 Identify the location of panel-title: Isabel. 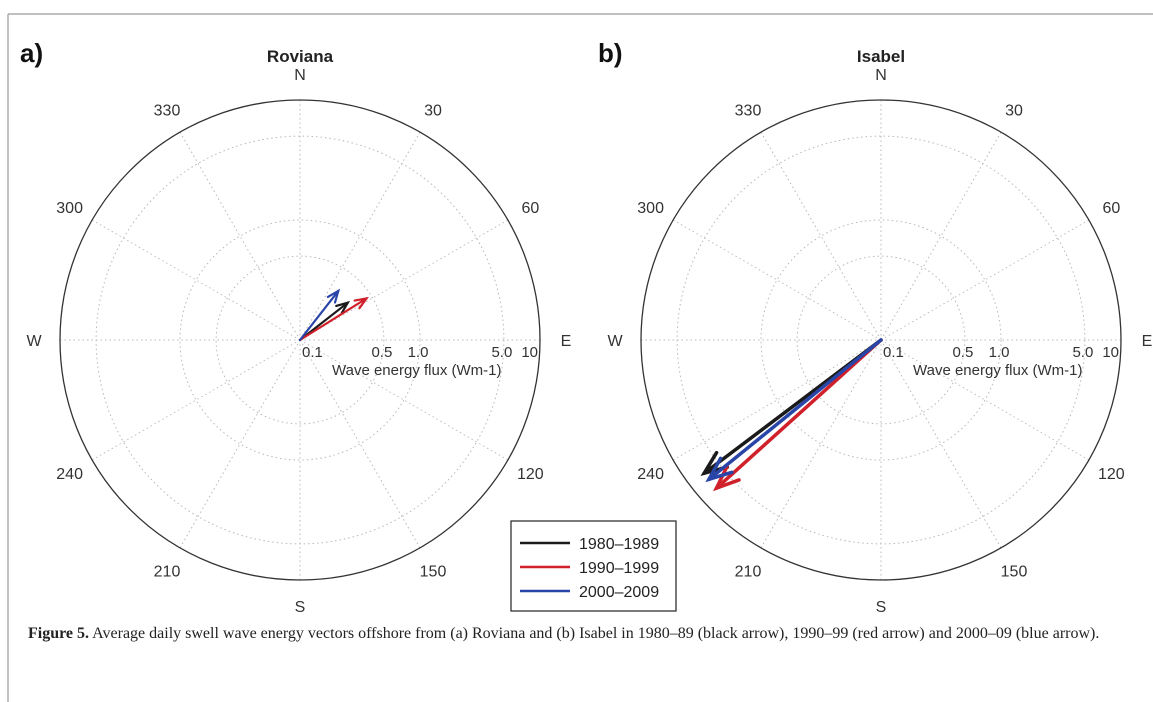
(881, 56).